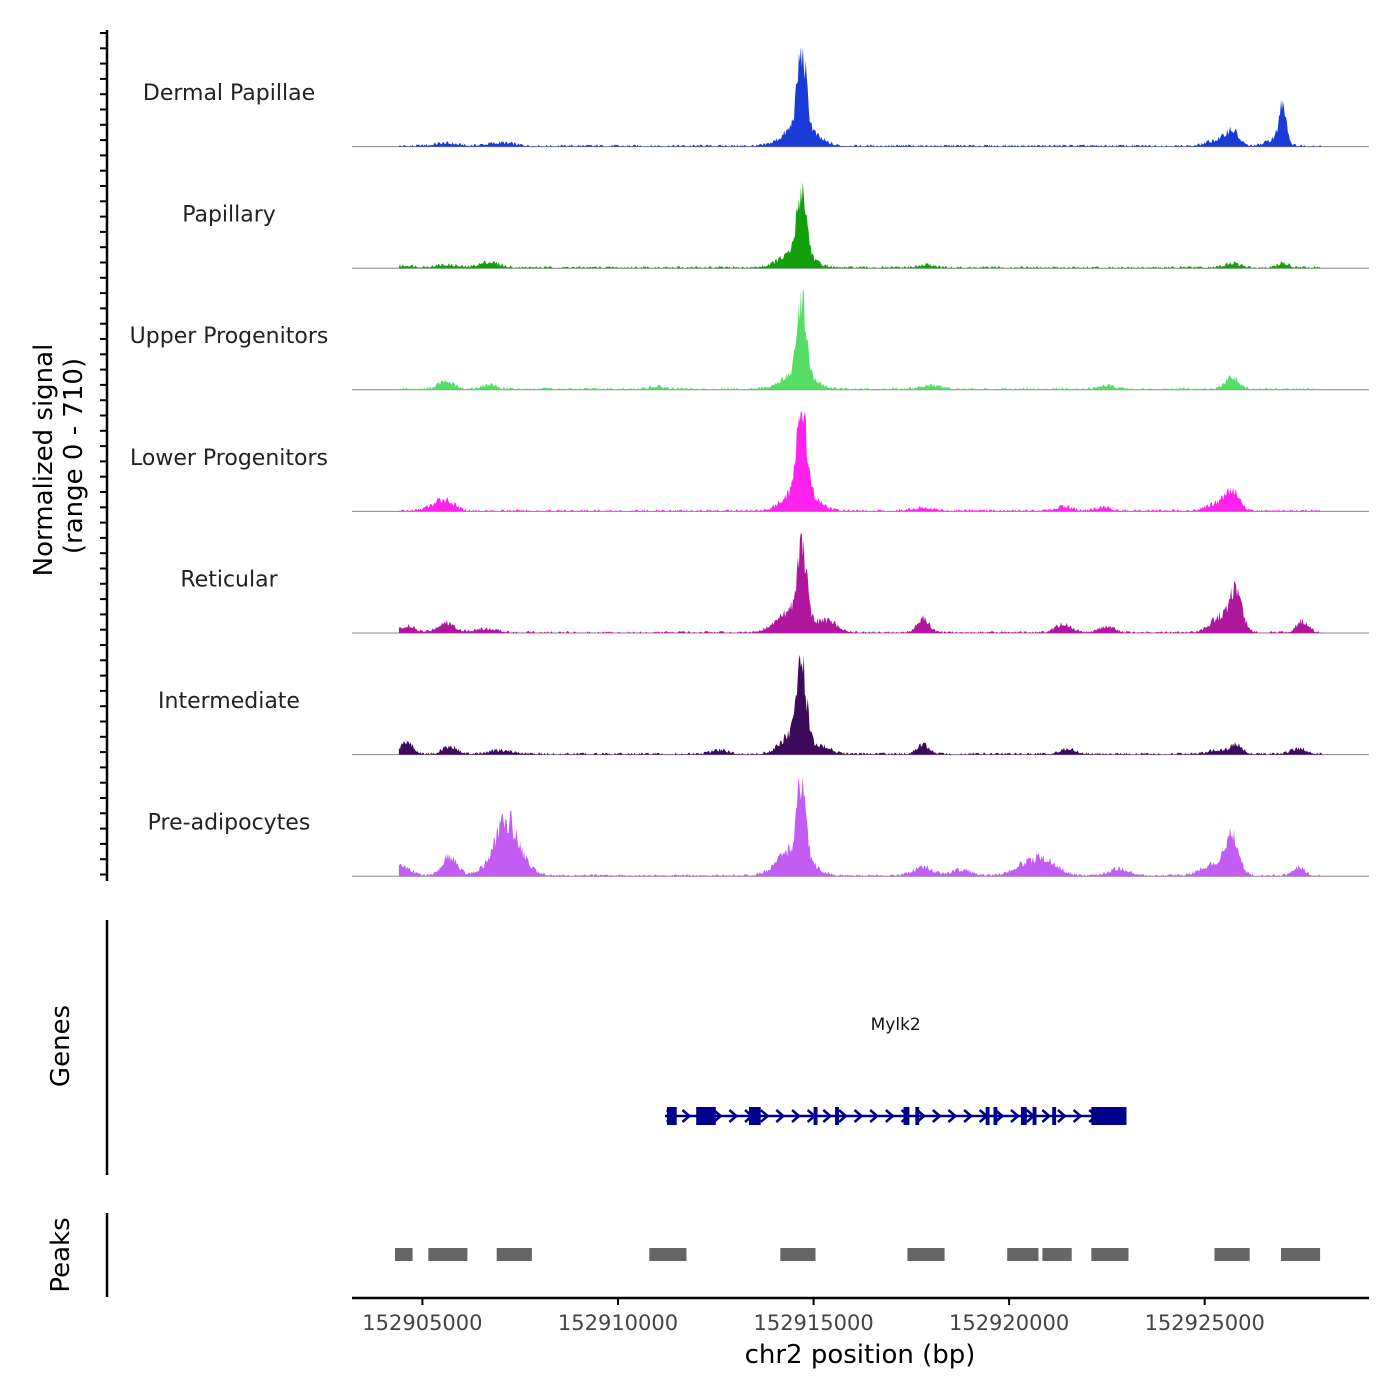 This screenshot has height=1400, width=1400. What do you see at coordinates (1009, 1323) in the screenshot?
I see `x-tick-label: 152920000` at bounding box center [1009, 1323].